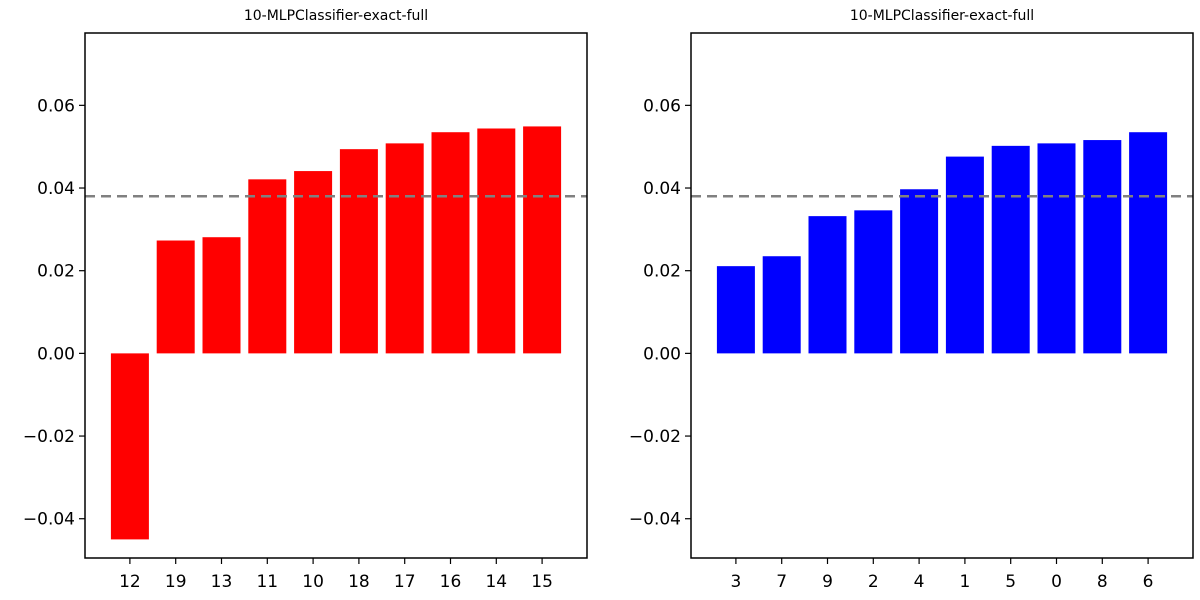 This screenshot has width=1200, height=600. Describe the element at coordinates (964, 582) in the screenshot. I see `x-tick-label: 1` at that location.